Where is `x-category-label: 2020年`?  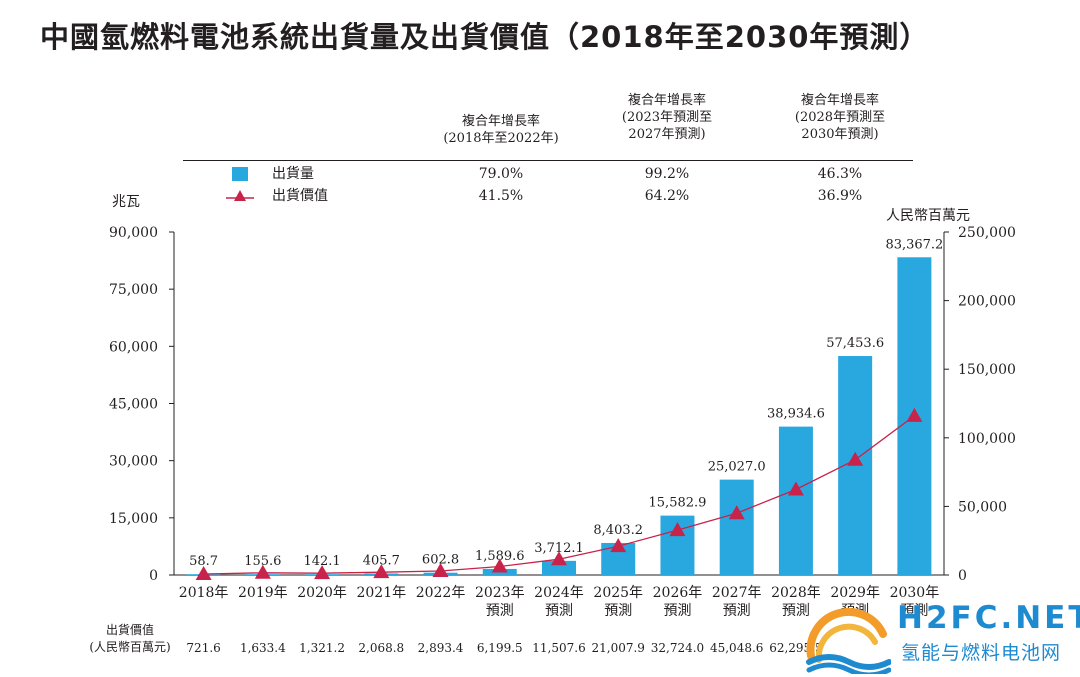 x-category-label: 2020年 is located at coordinates (322, 593).